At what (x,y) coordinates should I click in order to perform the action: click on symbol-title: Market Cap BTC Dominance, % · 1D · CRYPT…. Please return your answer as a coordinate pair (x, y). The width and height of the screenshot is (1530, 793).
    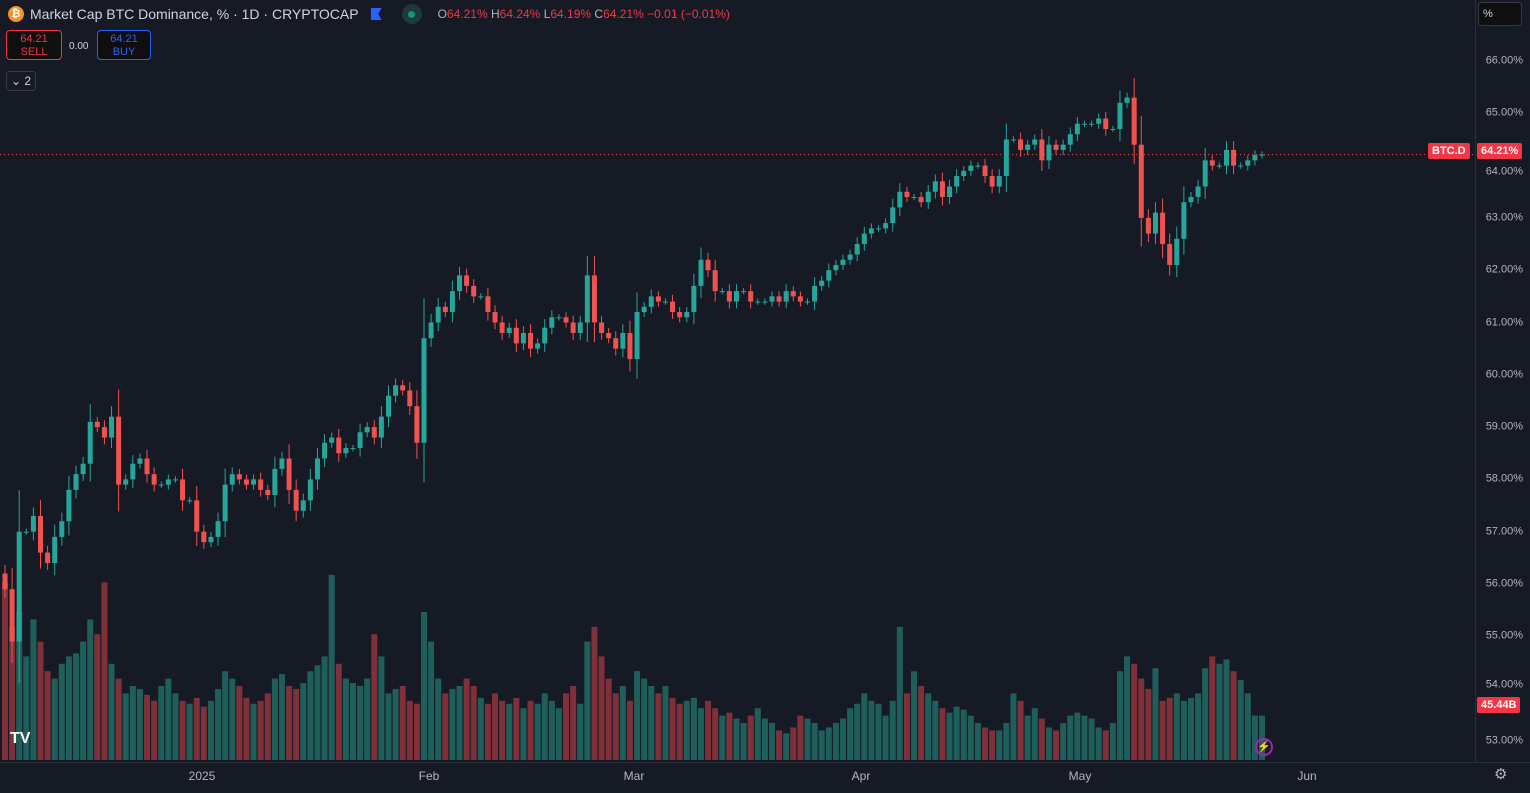
    Looking at the image, I should click on (194, 14).